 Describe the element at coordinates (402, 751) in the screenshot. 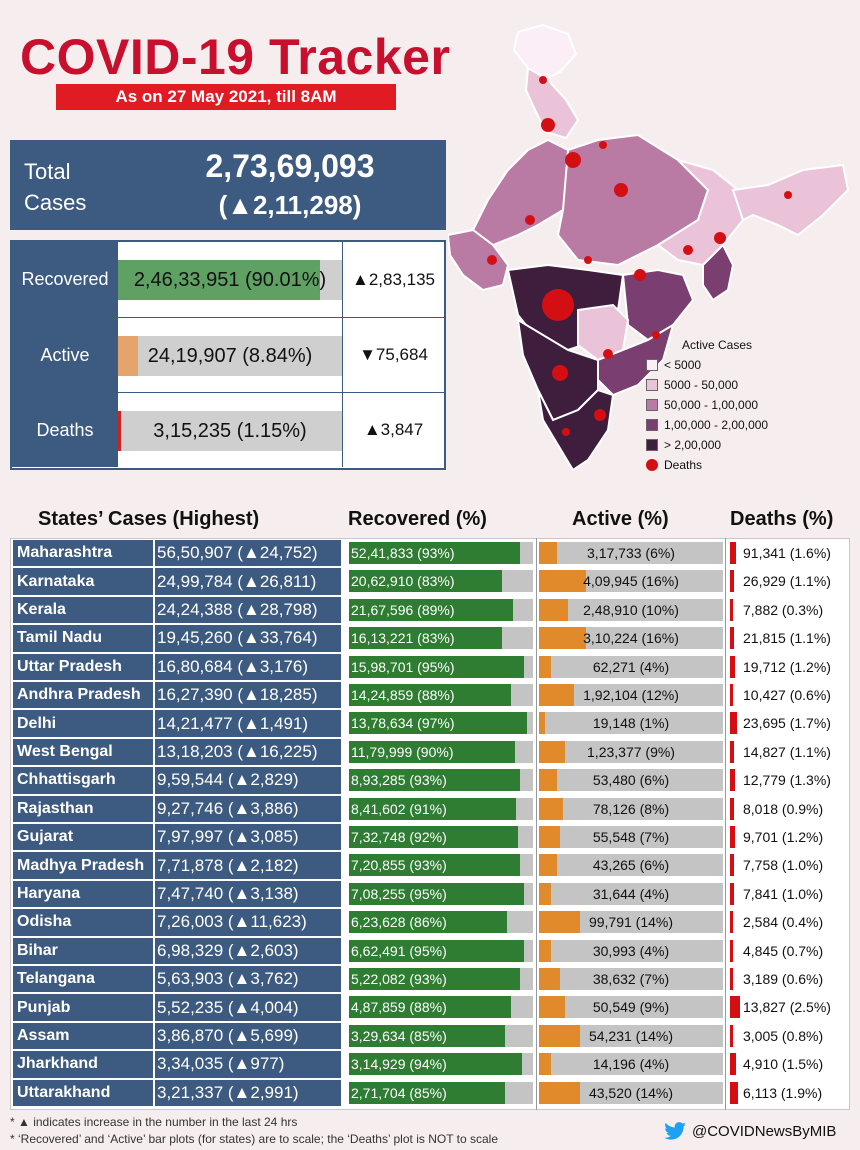

I see `recovered-value: 11,79,999 (90%)` at that location.